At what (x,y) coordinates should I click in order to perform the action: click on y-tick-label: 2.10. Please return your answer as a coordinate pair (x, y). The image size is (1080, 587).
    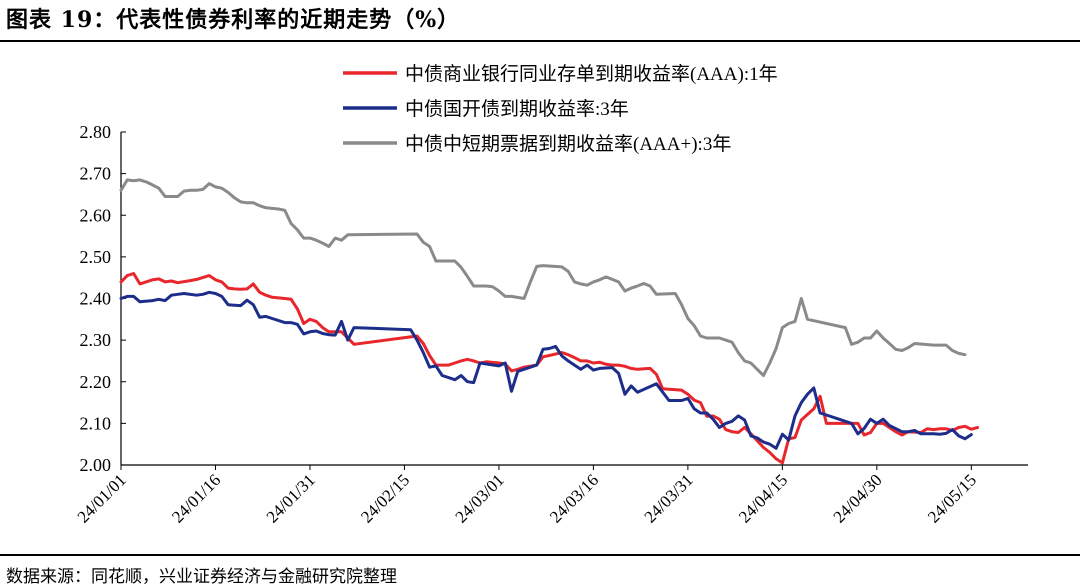
    Looking at the image, I should click on (96, 423).